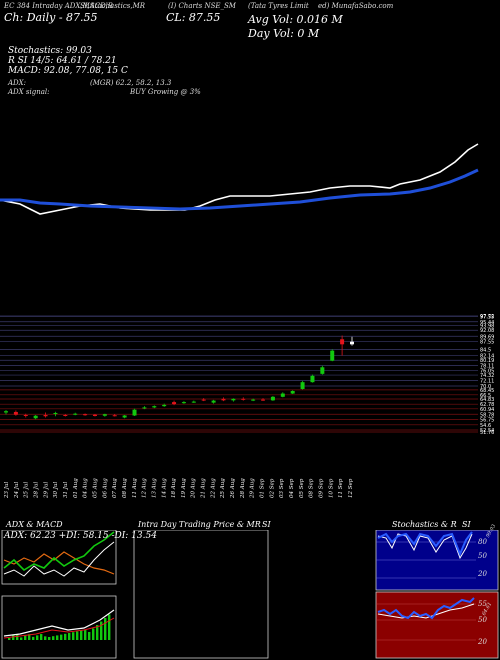 The image size is (500, 660). Describe the element at coordinates (487, 366) in the screenshot. I see `price-tick-label: 78.11` at that location.